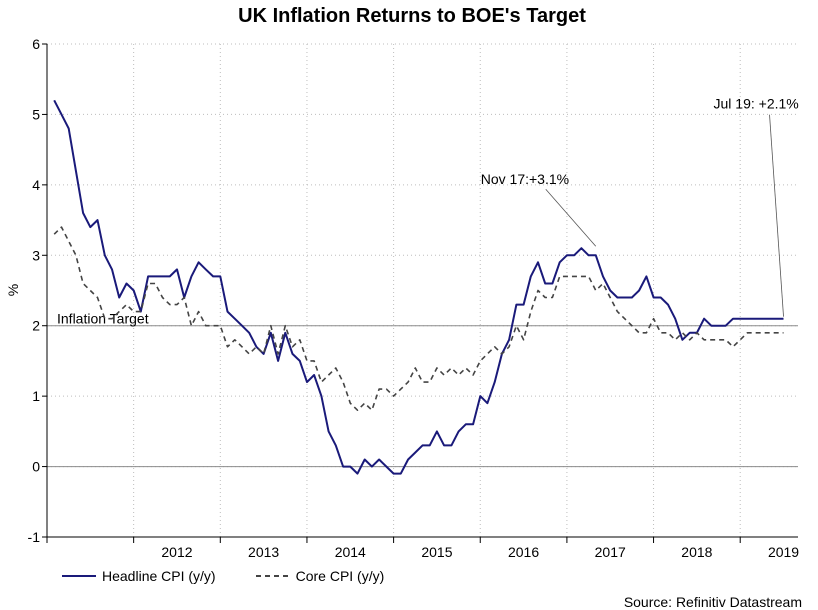 This screenshot has width=818, height=610. I want to click on x-tick-label: 2016, so click(523, 552).